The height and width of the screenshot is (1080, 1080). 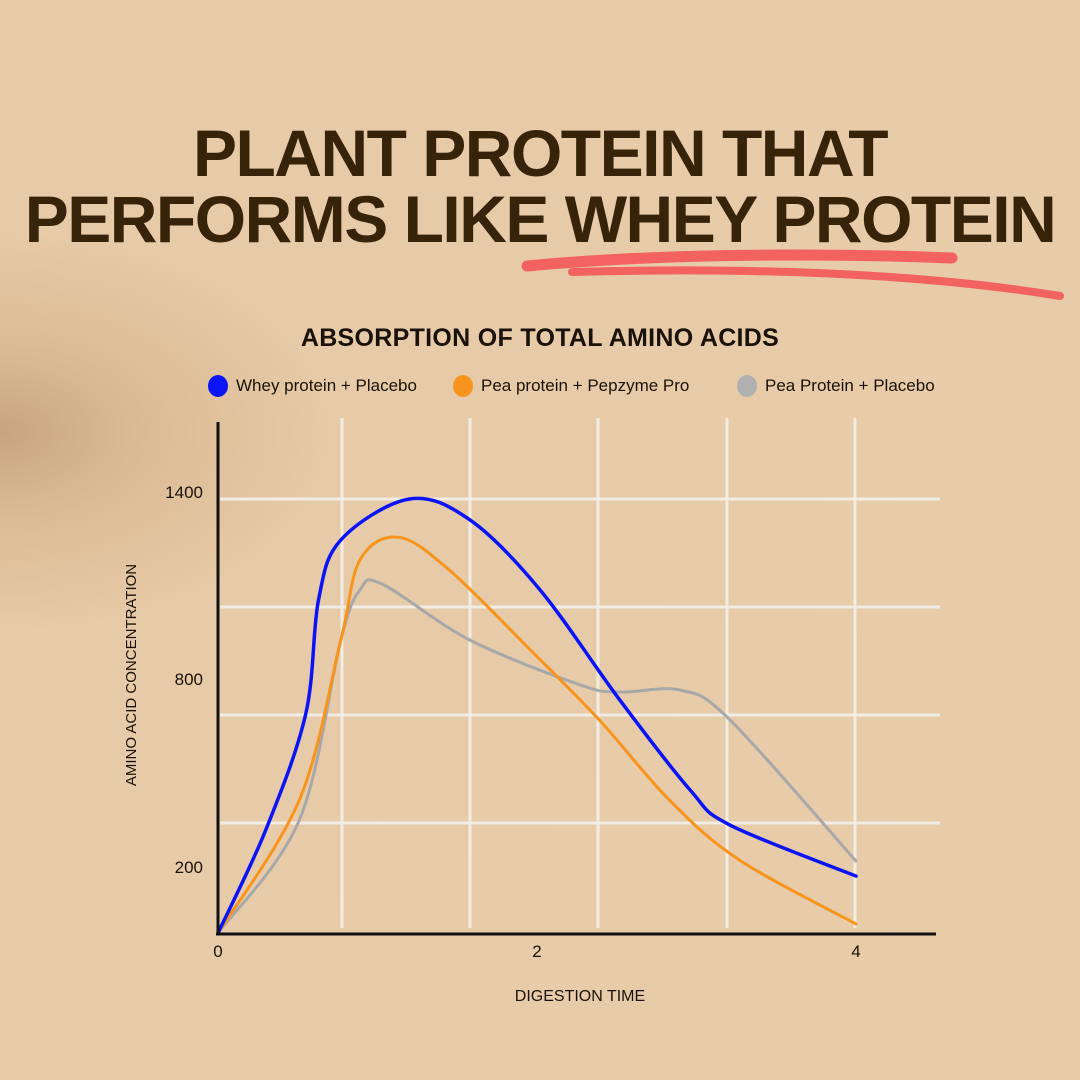 I want to click on legend-label: Pea protein + Pepzyme Pro, so click(x=585, y=385).